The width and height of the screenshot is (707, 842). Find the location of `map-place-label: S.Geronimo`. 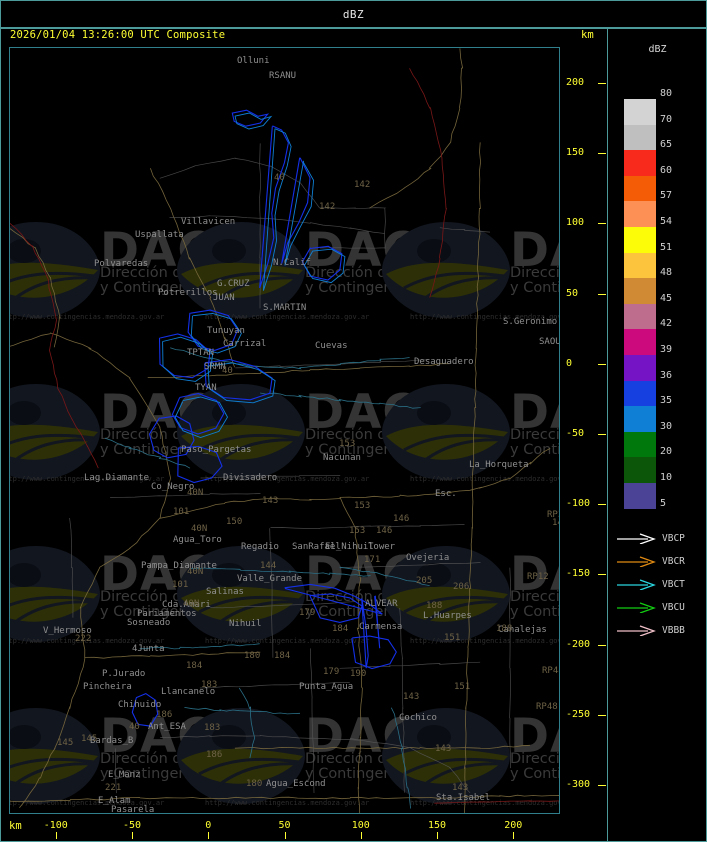

map-place-label: S.Geronimo is located at coordinates (530, 322).